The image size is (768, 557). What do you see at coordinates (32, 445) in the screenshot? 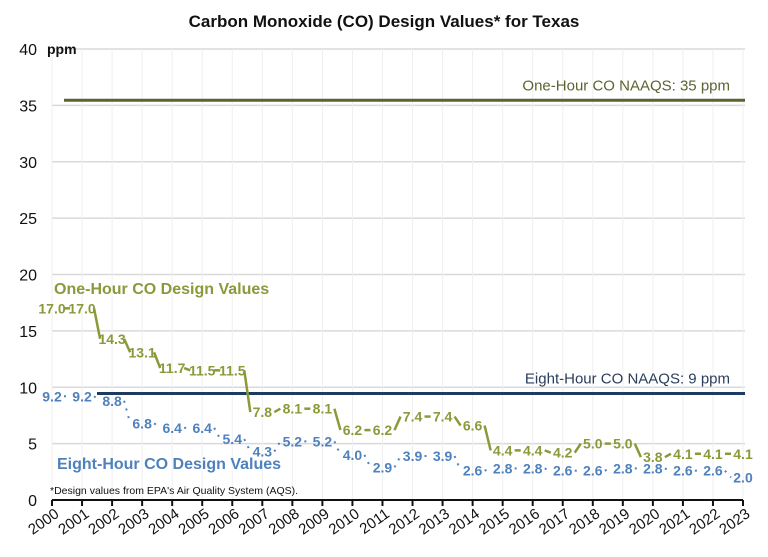
I see `y-tick-label: 5` at bounding box center [32, 445].